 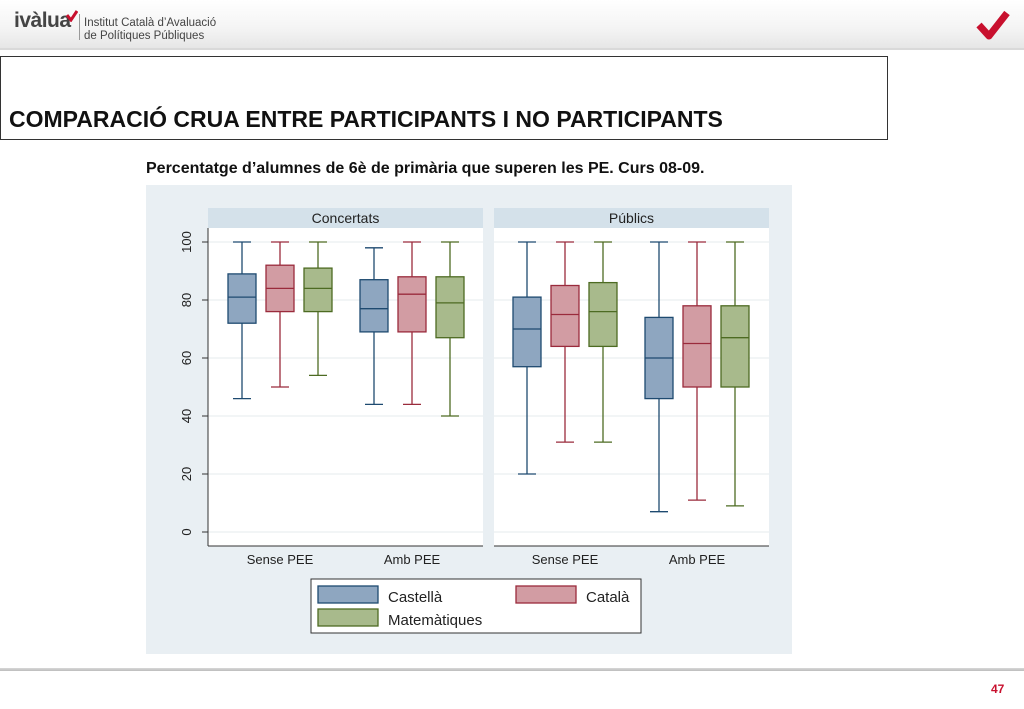 What do you see at coordinates (79, 27) in the screenshot?
I see `header-divider` at bounding box center [79, 27].